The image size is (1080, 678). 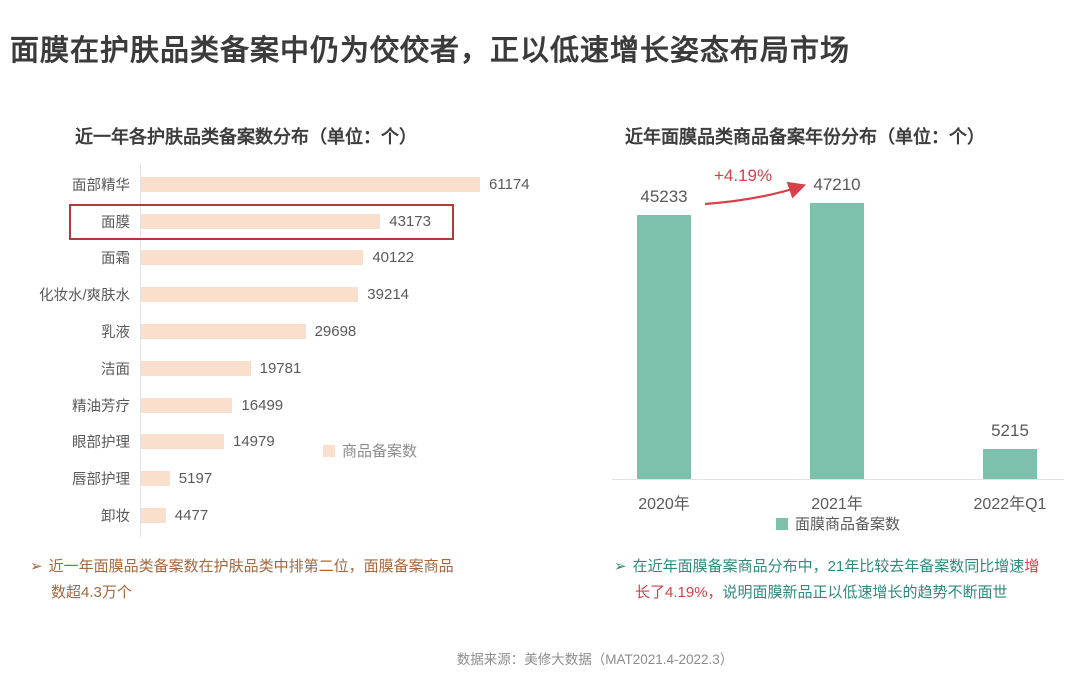 I want to click on note-line: ➢ 在近年面膜备案商品分布中，21年比较去年备案数同比增速增, so click(x=845, y=567).